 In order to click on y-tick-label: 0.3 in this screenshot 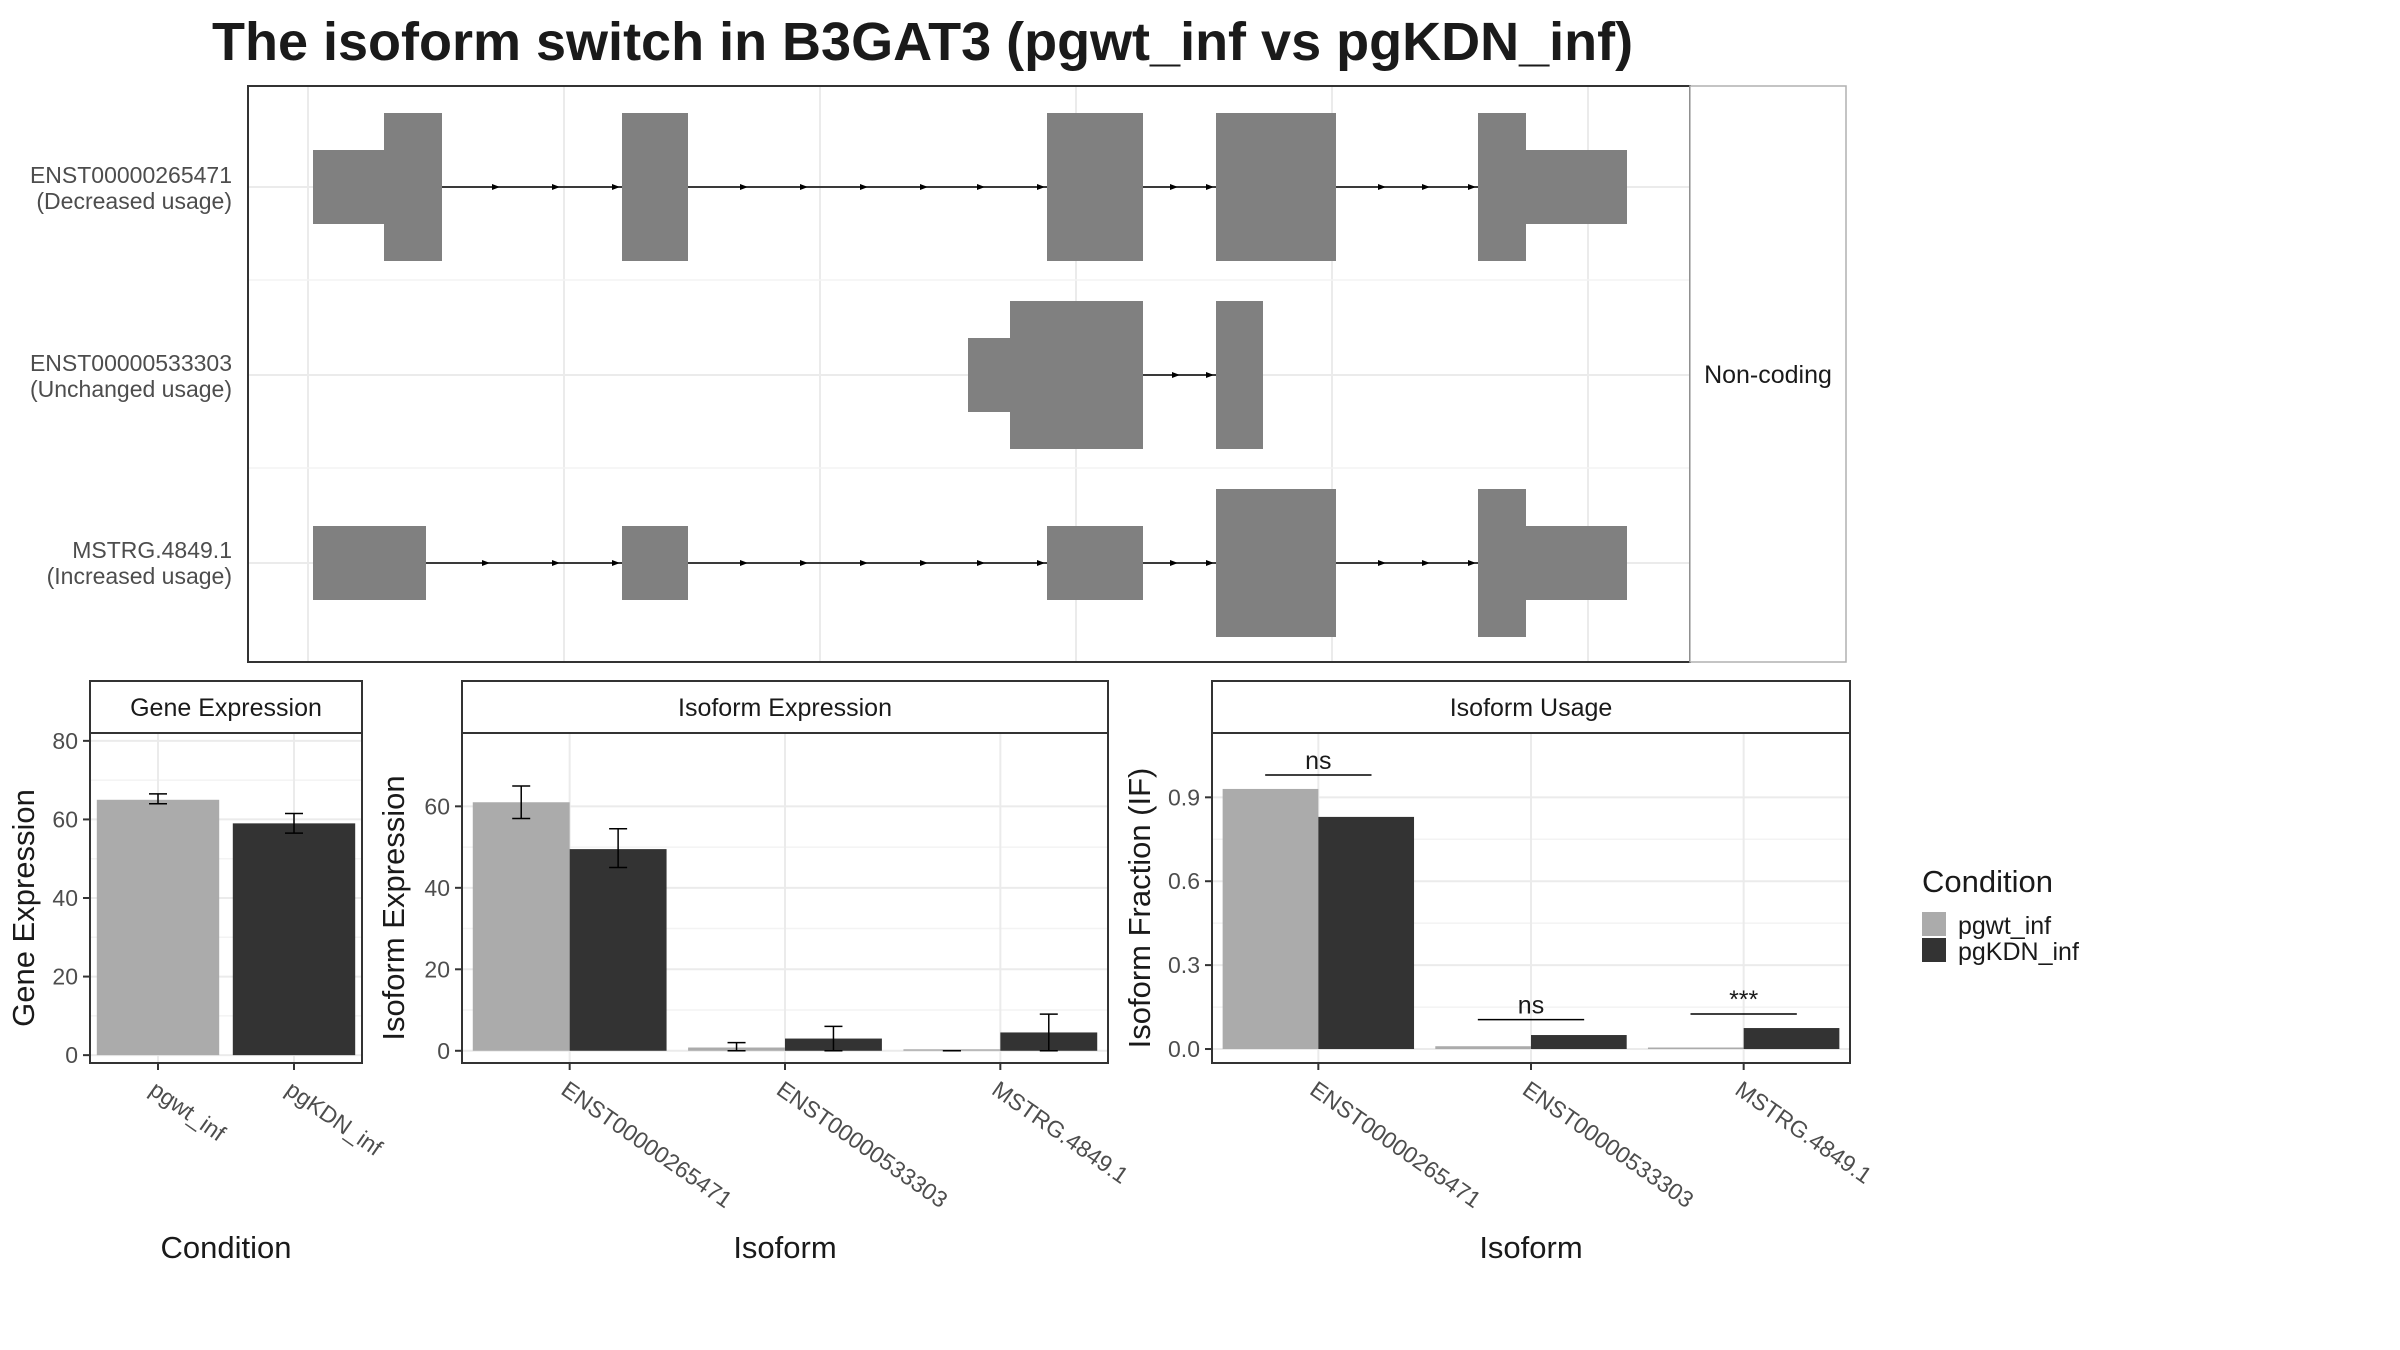, I will do `click(1184, 965)`.